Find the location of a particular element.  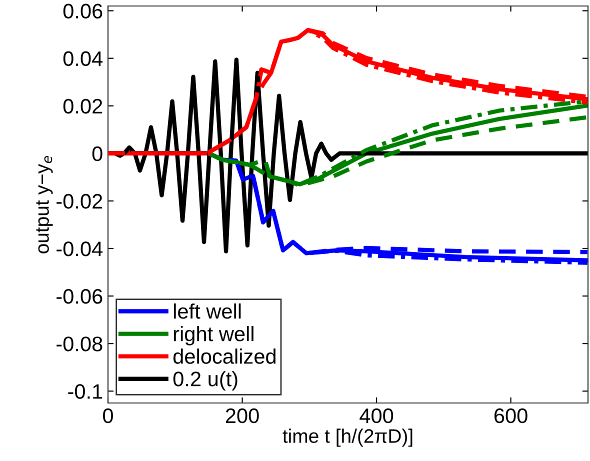

legend-label: right well is located at coordinates (214, 336).